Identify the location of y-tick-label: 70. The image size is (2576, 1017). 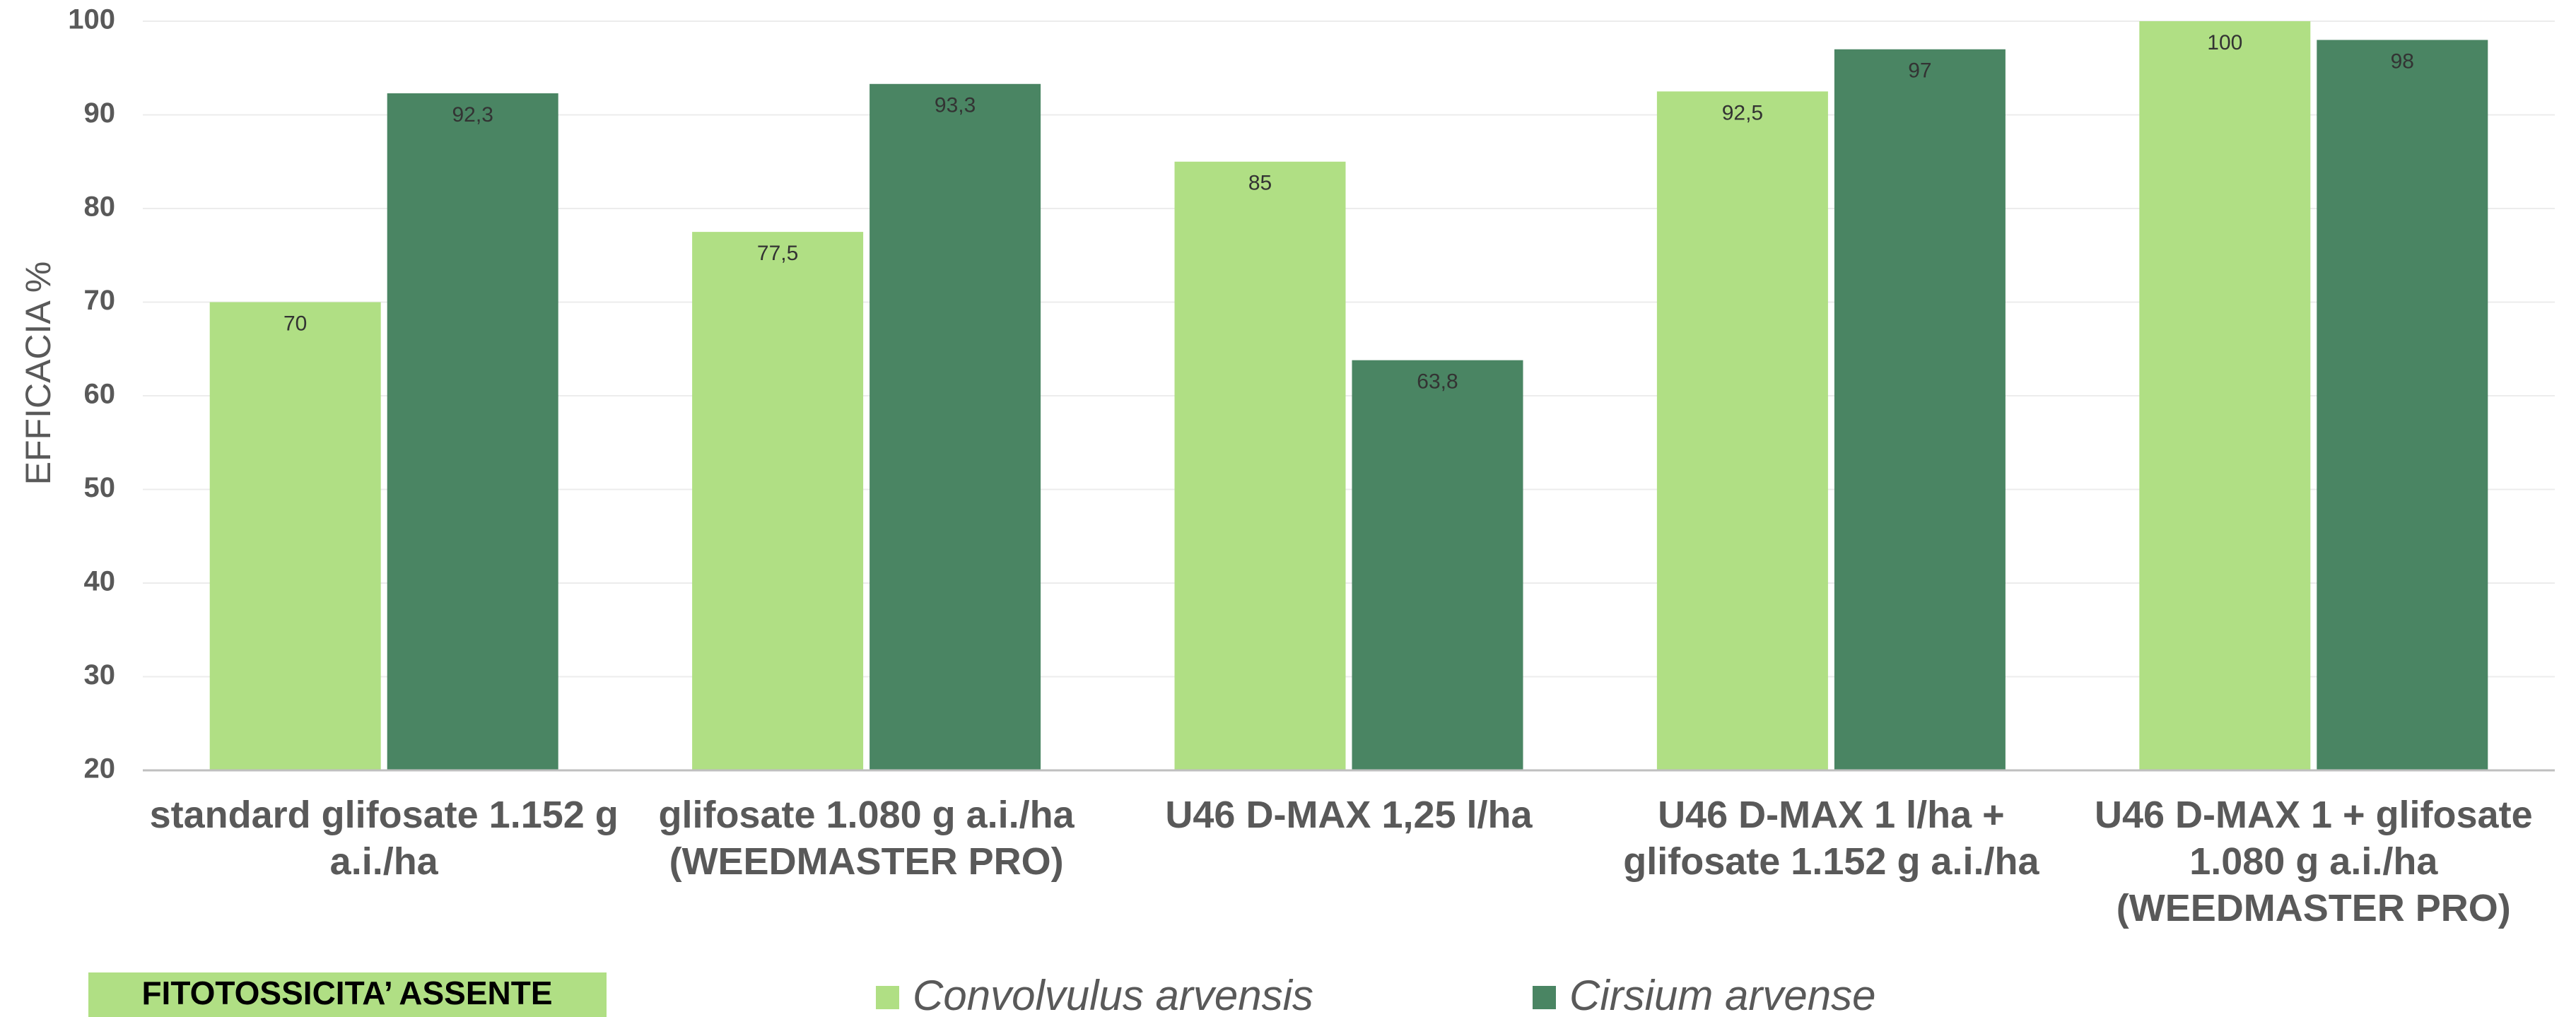
(100, 300).